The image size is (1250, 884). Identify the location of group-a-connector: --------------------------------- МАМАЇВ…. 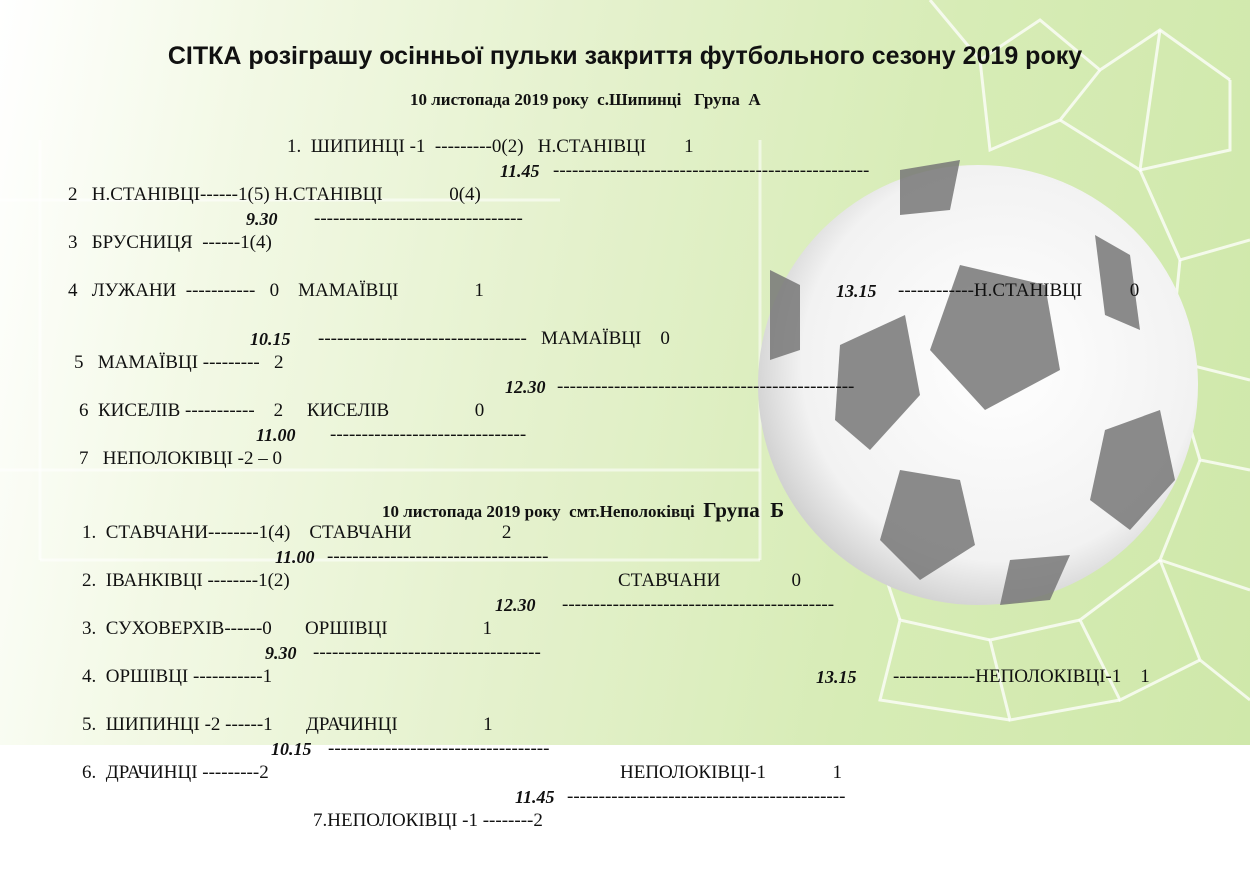
(494, 338).